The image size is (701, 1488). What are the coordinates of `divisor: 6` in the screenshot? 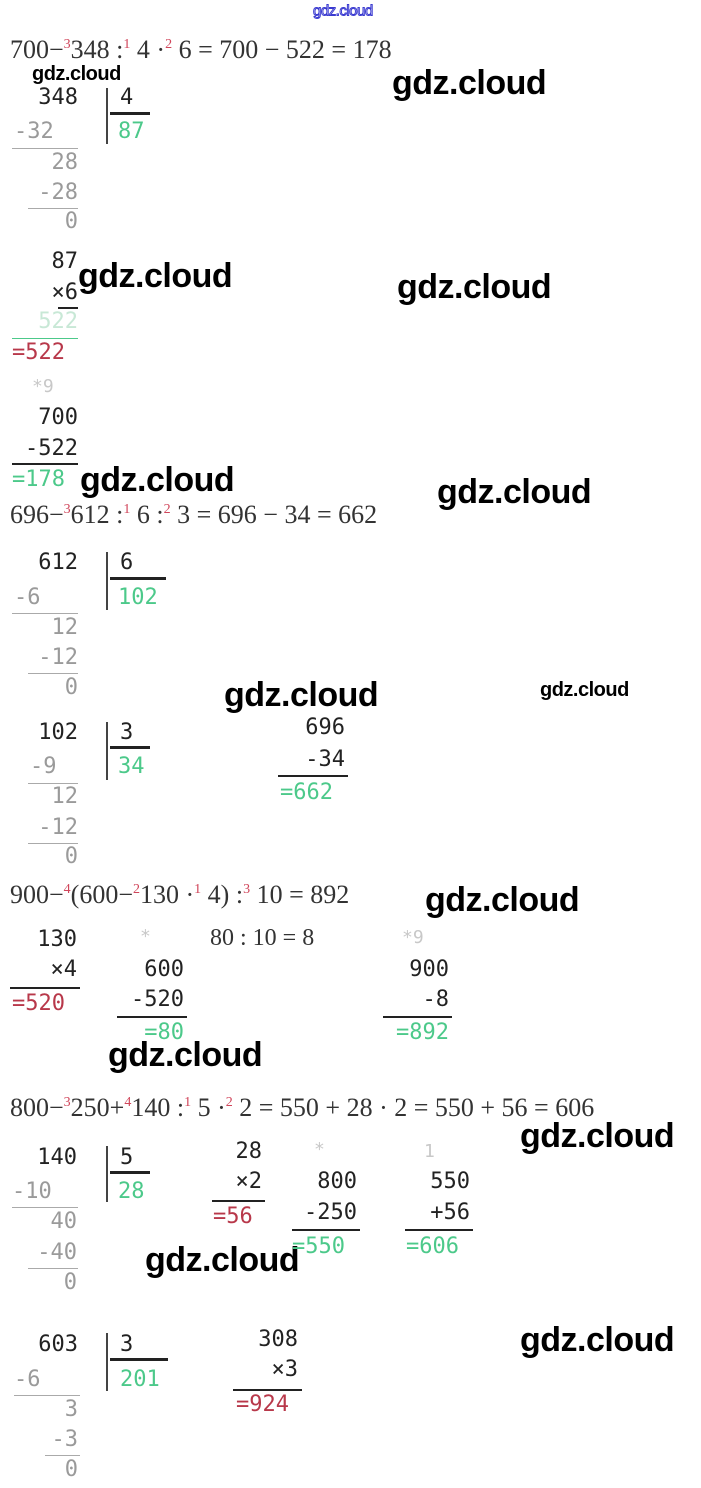 It's located at (127, 562).